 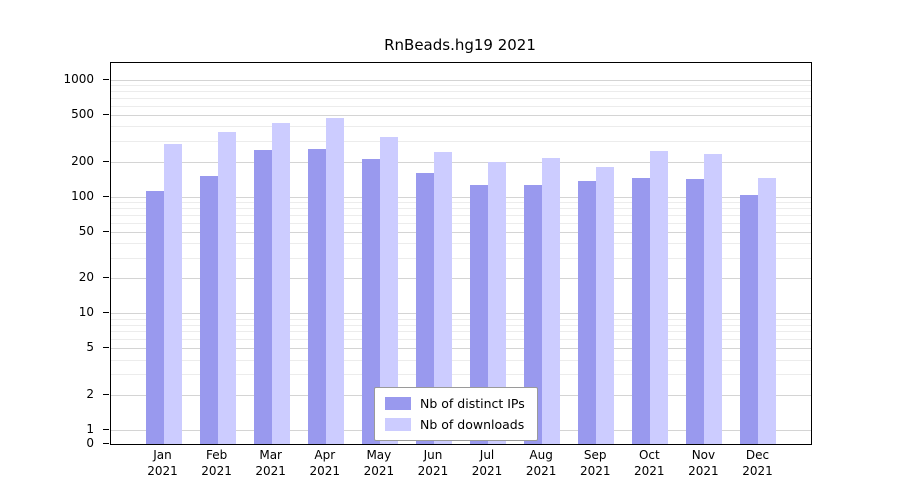 What do you see at coordinates (487, 463) in the screenshot?
I see `x-tick-label: Jul 2021` at bounding box center [487, 463].